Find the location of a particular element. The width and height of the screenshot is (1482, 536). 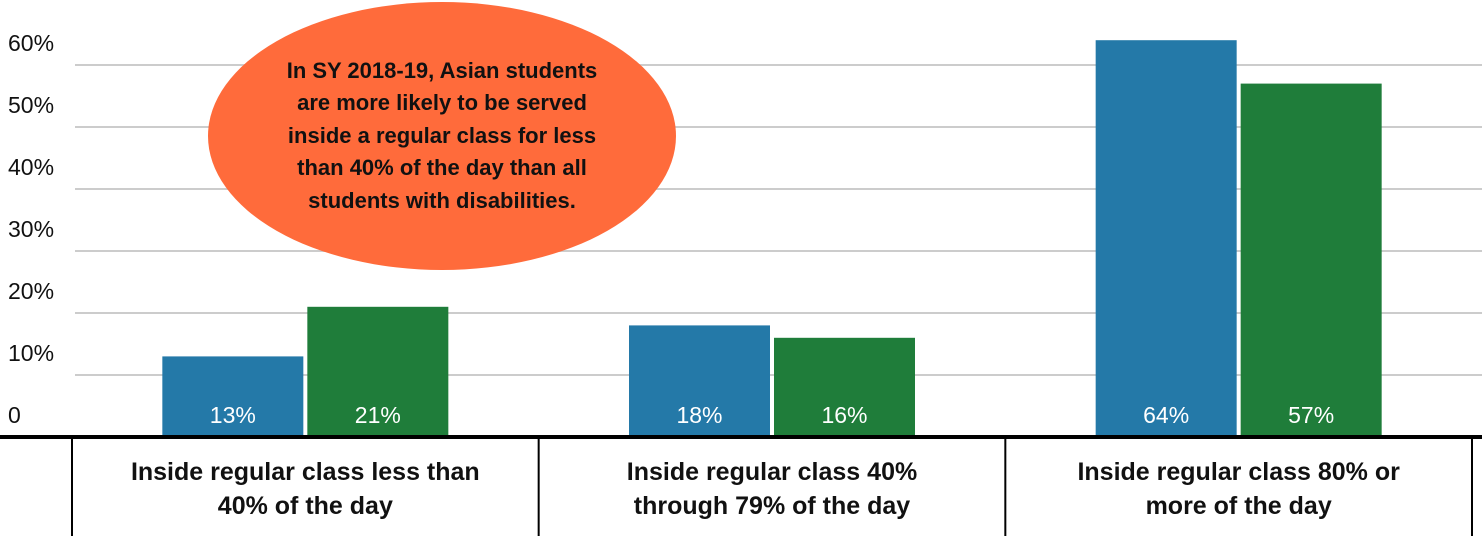

value-label: 13% is located at coordinates (233, 415).